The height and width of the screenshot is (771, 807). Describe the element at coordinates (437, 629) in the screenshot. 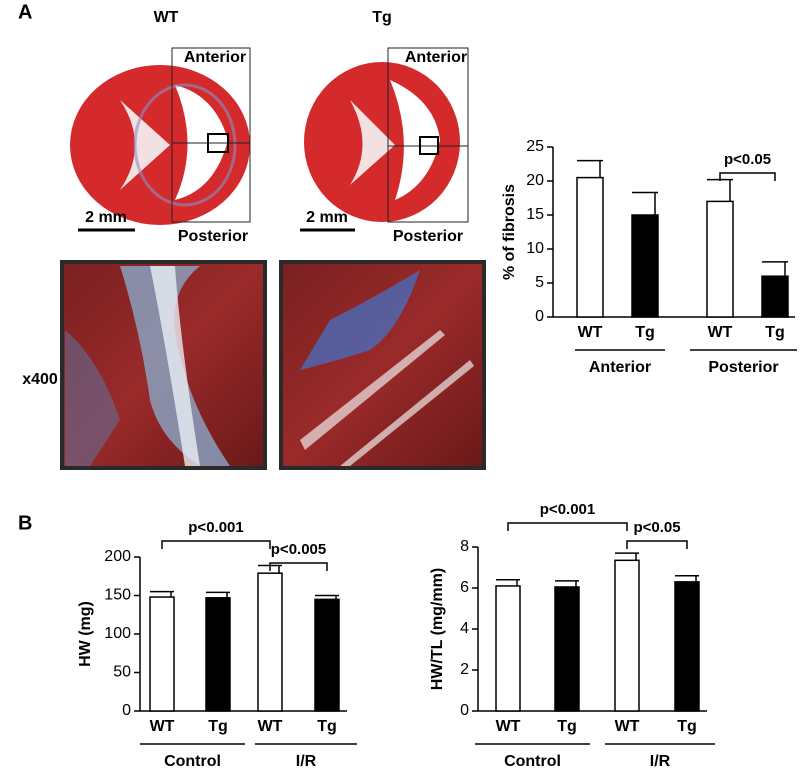

I see `y-axis-label: HW/TL (mg/mm)` at that location.